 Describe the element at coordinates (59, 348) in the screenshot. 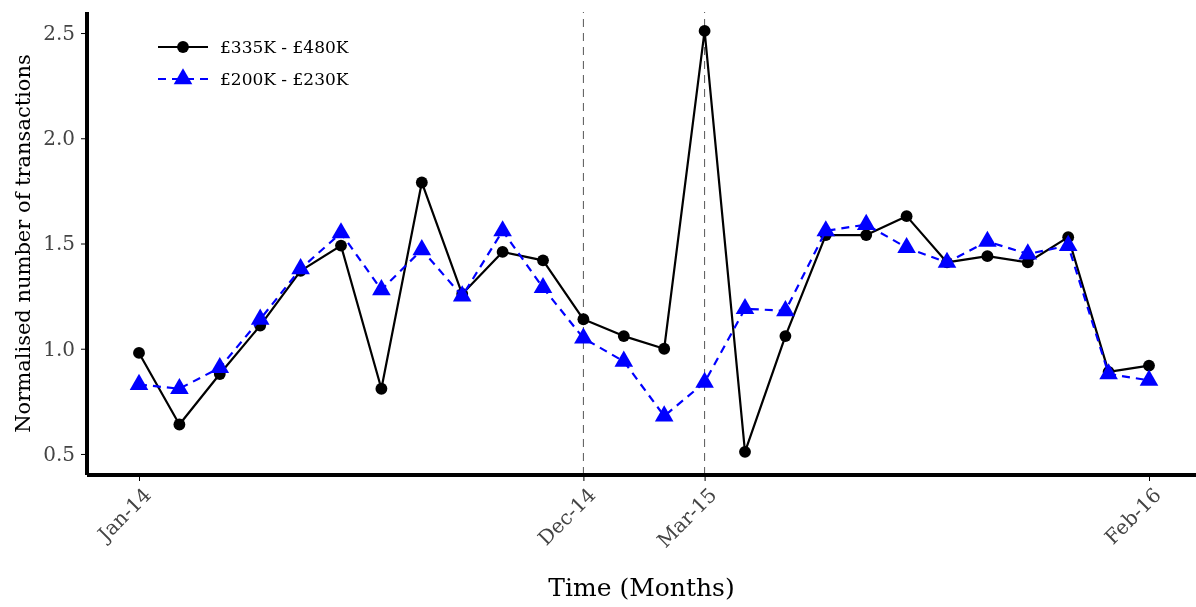

I see `y-tick-label: 1.0` at that location.